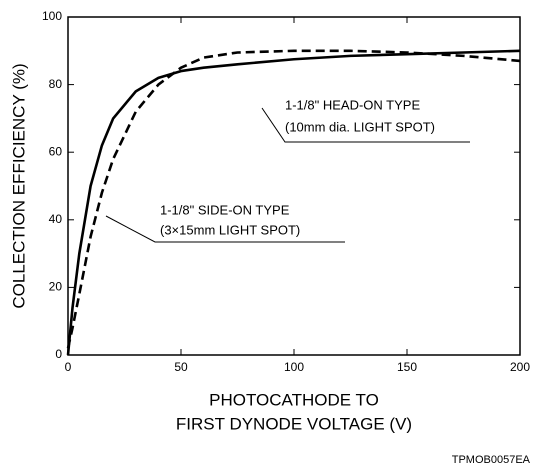  Describe the element at coordinates (360, 126) in the screenshot. I see `annotation: (10mm dia. LIGHT SPOT)` at that location.